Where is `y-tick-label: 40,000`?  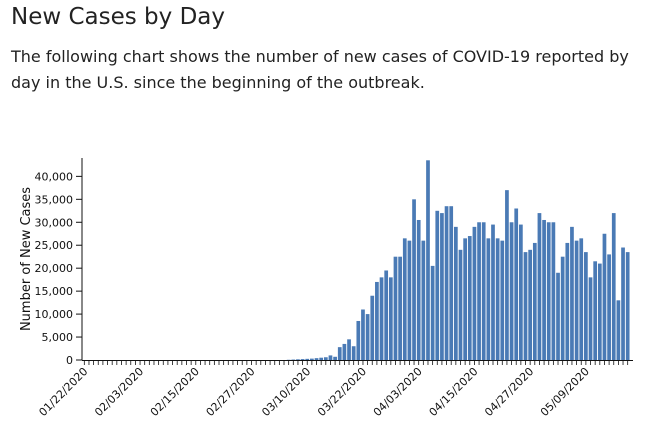
y-tick-label: 40,000 is located at coordinates (54, 176).